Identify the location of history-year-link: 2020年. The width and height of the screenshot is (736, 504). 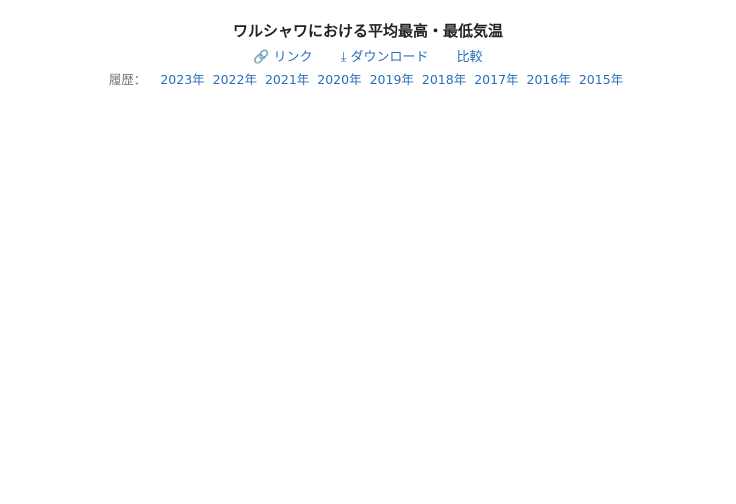
(339, 79).